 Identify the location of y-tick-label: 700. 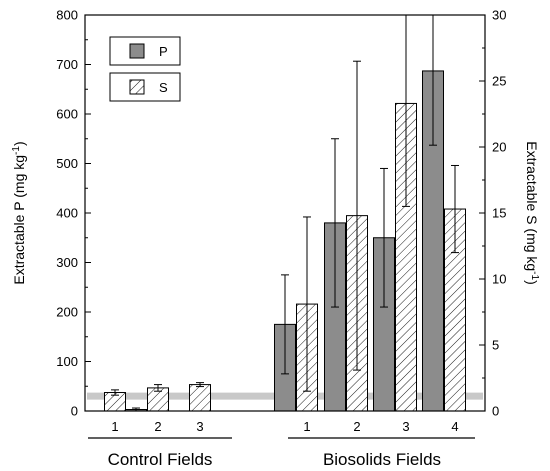
(67, 64).